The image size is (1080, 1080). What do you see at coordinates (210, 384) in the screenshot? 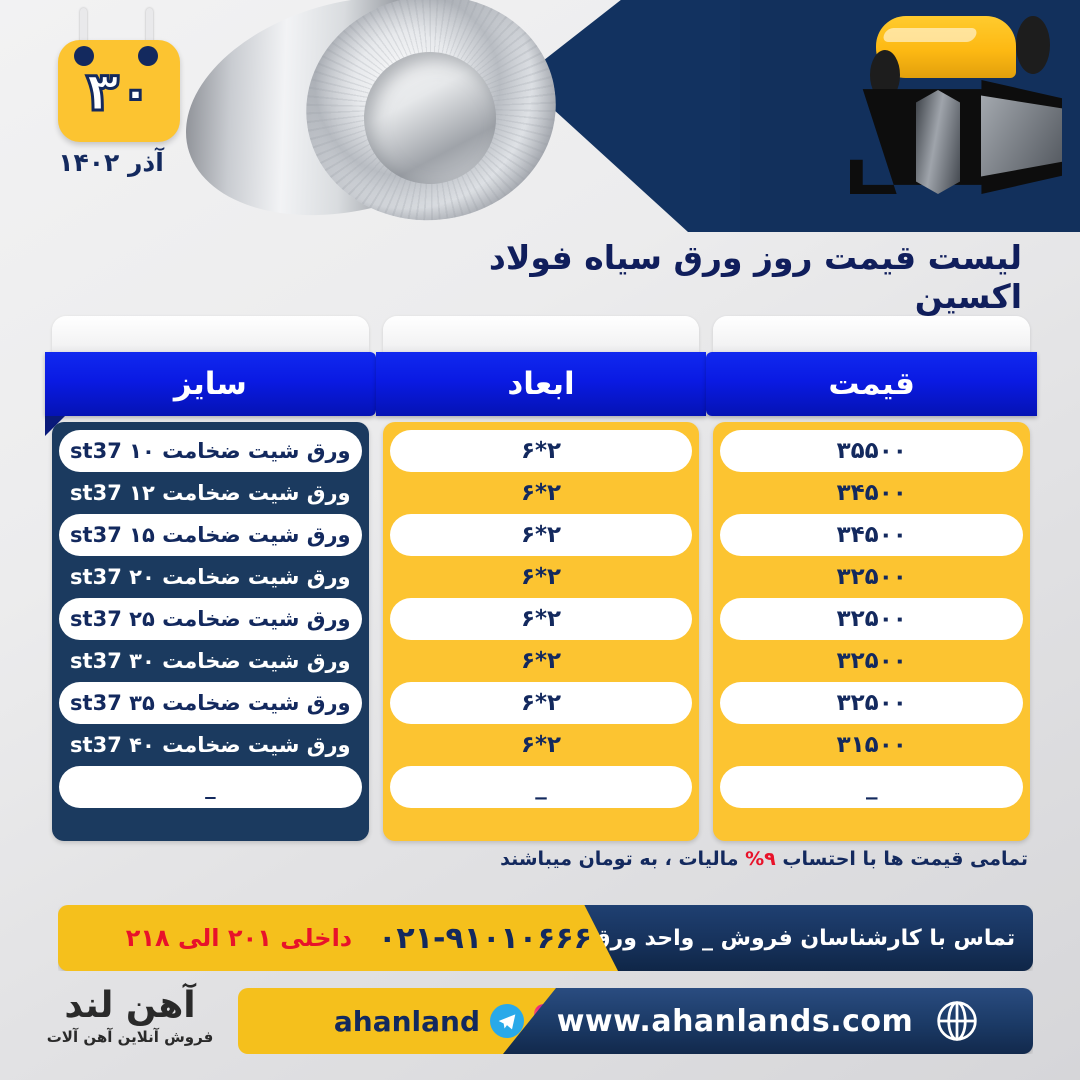
I see `column-header-size: سایز` at bounding box center [210, 384].